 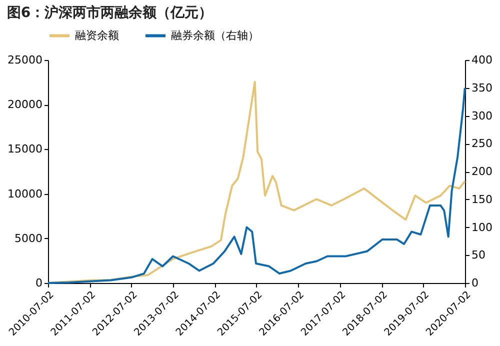 I want to click on y2-tick-label: 300, so click(x=482, y=115).